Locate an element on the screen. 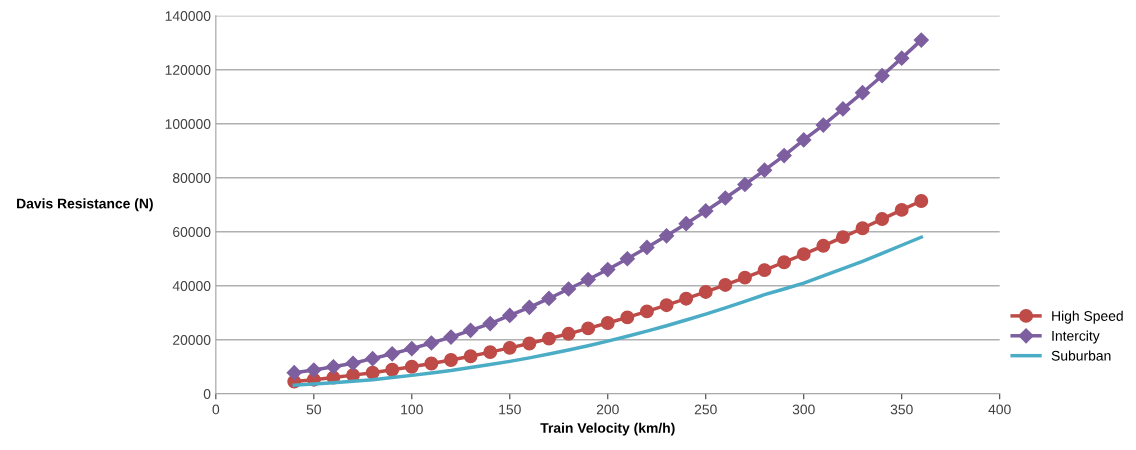  x-tick-label: 150 is located at coordinates (510, 409).